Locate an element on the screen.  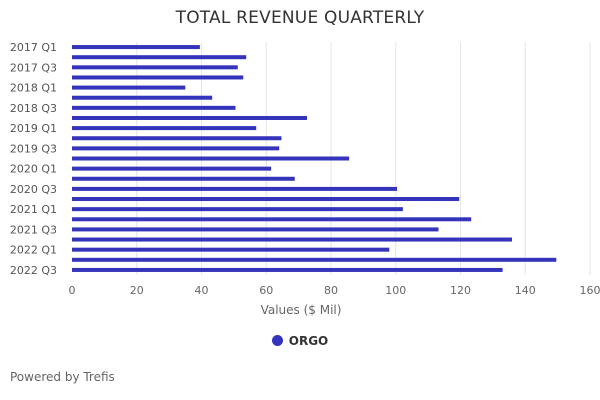
x-axis-label: Values ($ Mil) is located at coordinates (301, 310).